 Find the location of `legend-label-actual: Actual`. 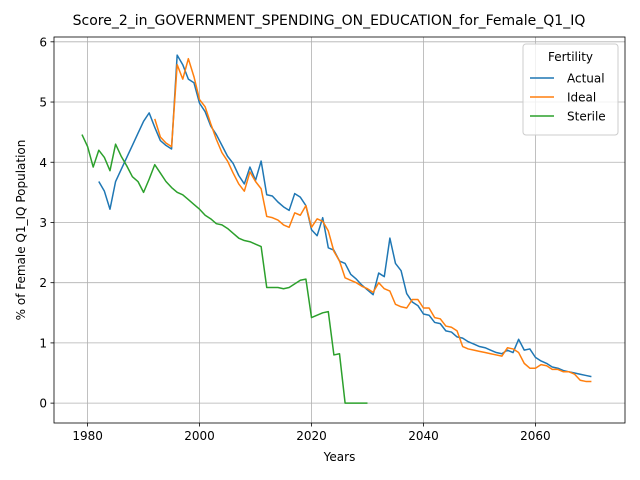

legend-label-actual: Actual is located at coordinates (586, 79).